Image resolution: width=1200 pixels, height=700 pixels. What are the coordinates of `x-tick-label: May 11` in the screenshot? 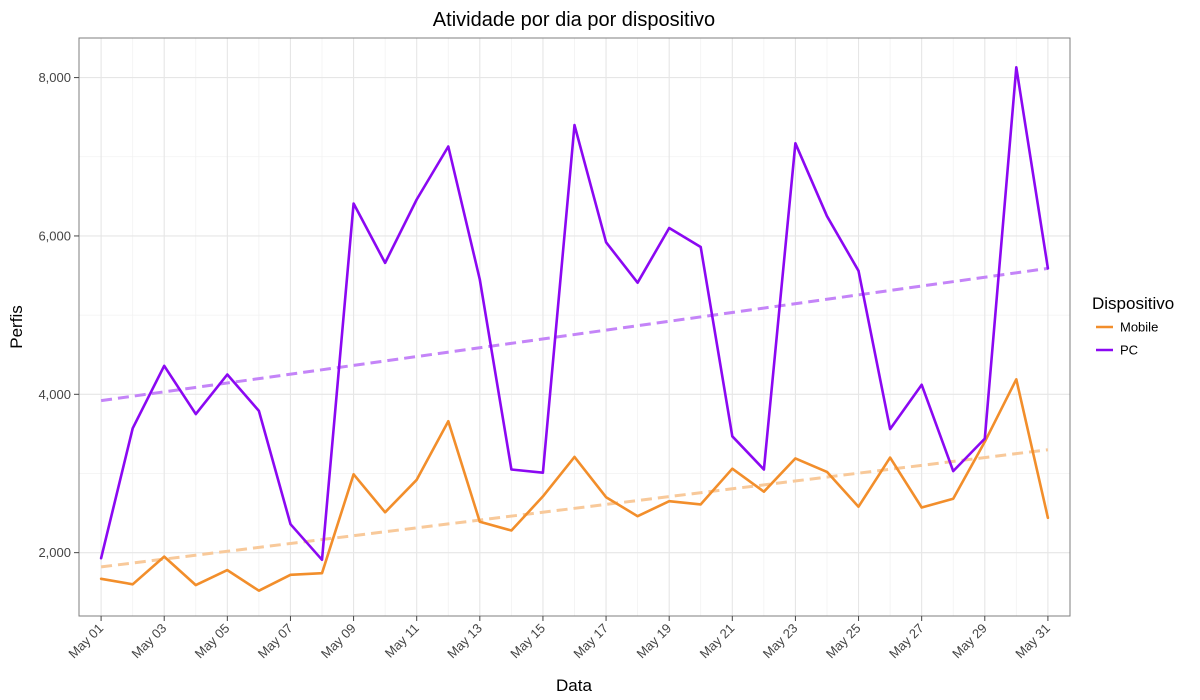 It's located at (402, 641).